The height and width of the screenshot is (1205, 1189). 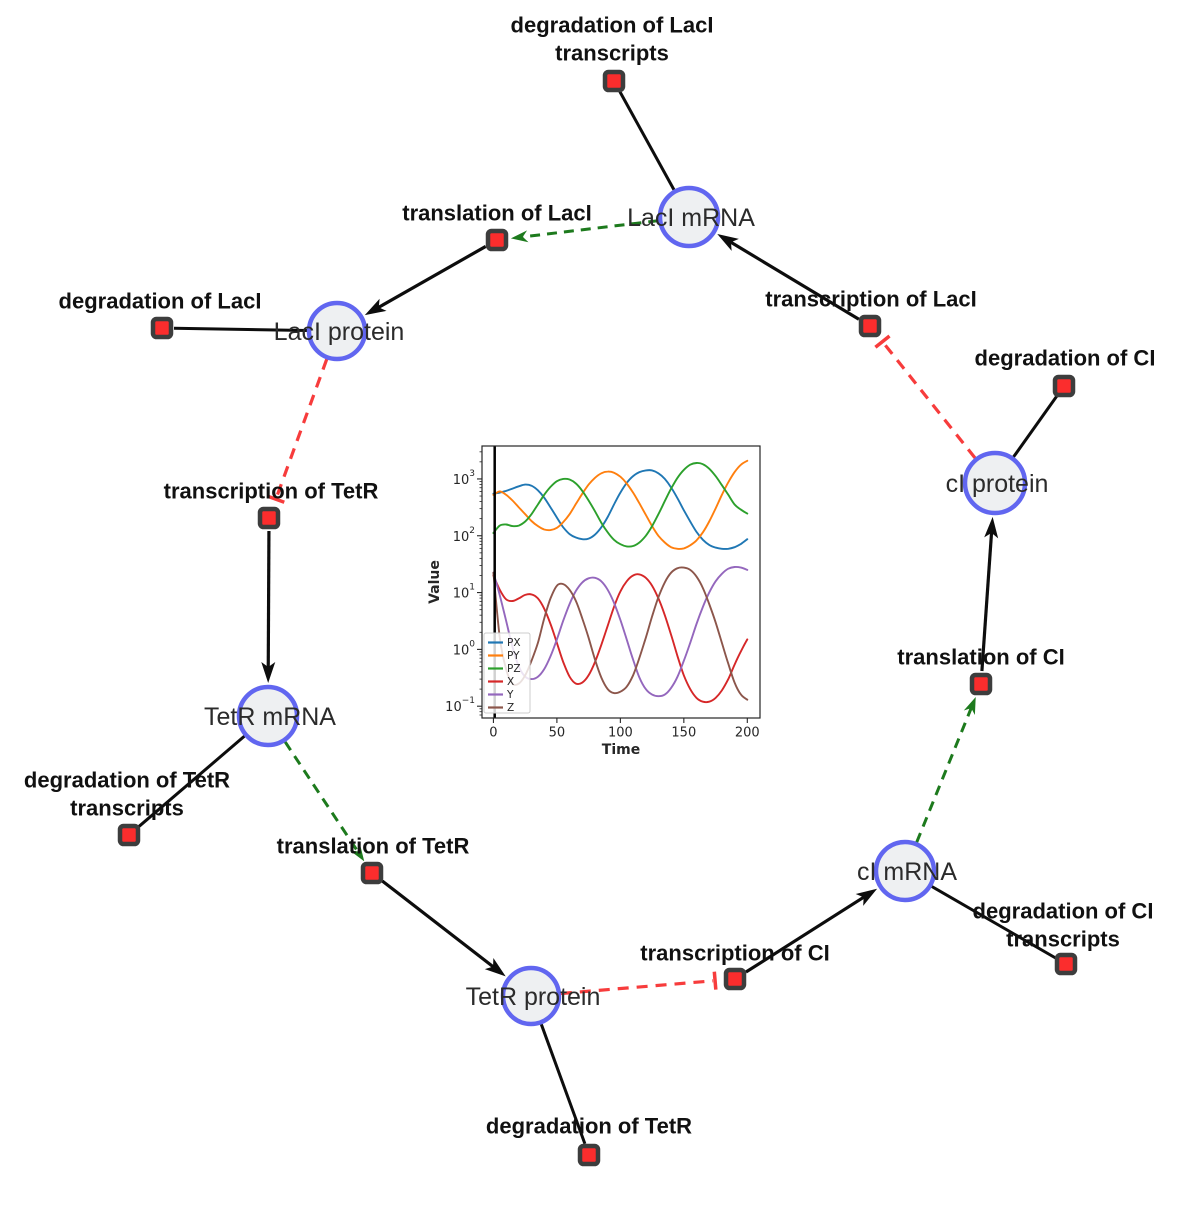 I want to click on y-tick-label: 10⁰, so click(x=464, y=648).